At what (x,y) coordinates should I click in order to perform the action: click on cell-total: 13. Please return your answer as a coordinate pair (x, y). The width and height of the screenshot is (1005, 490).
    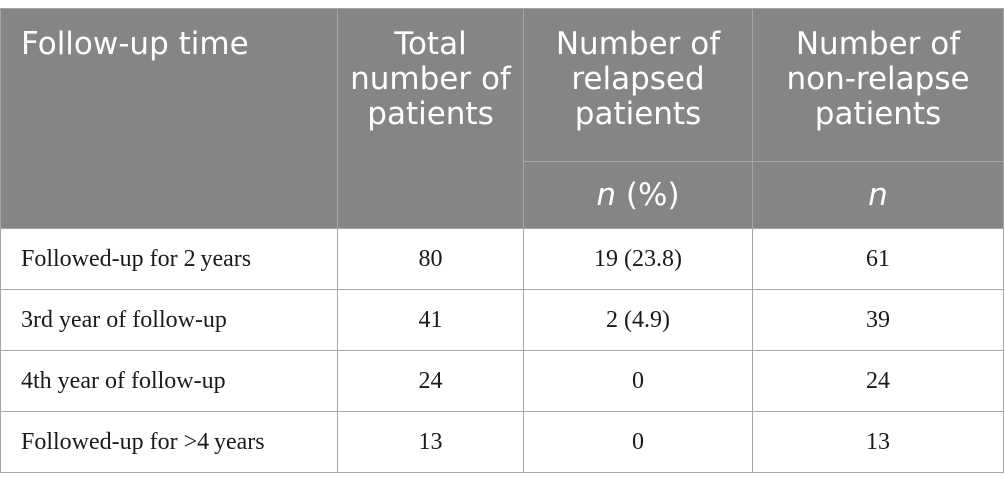
    Looking at the image, I should click on (430, 442).